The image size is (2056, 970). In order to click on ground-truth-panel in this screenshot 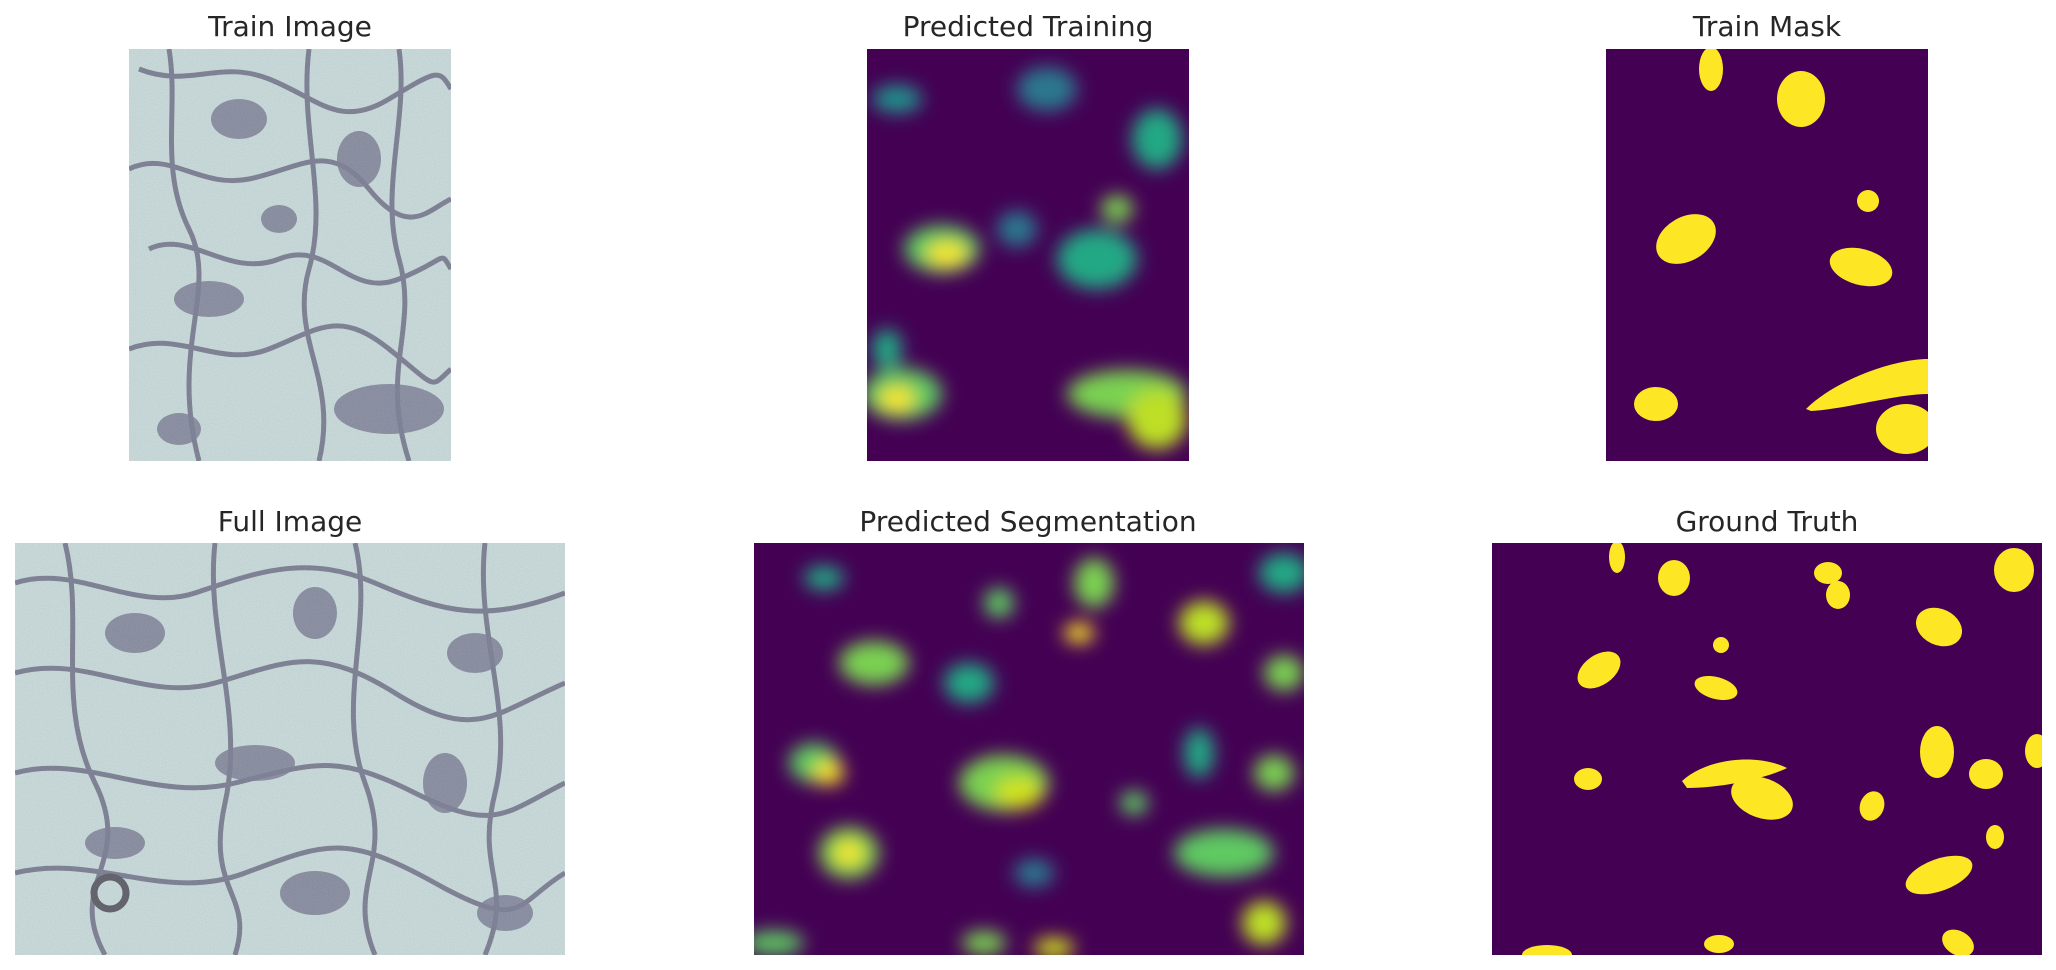, I will do `click(1767, 749)`.